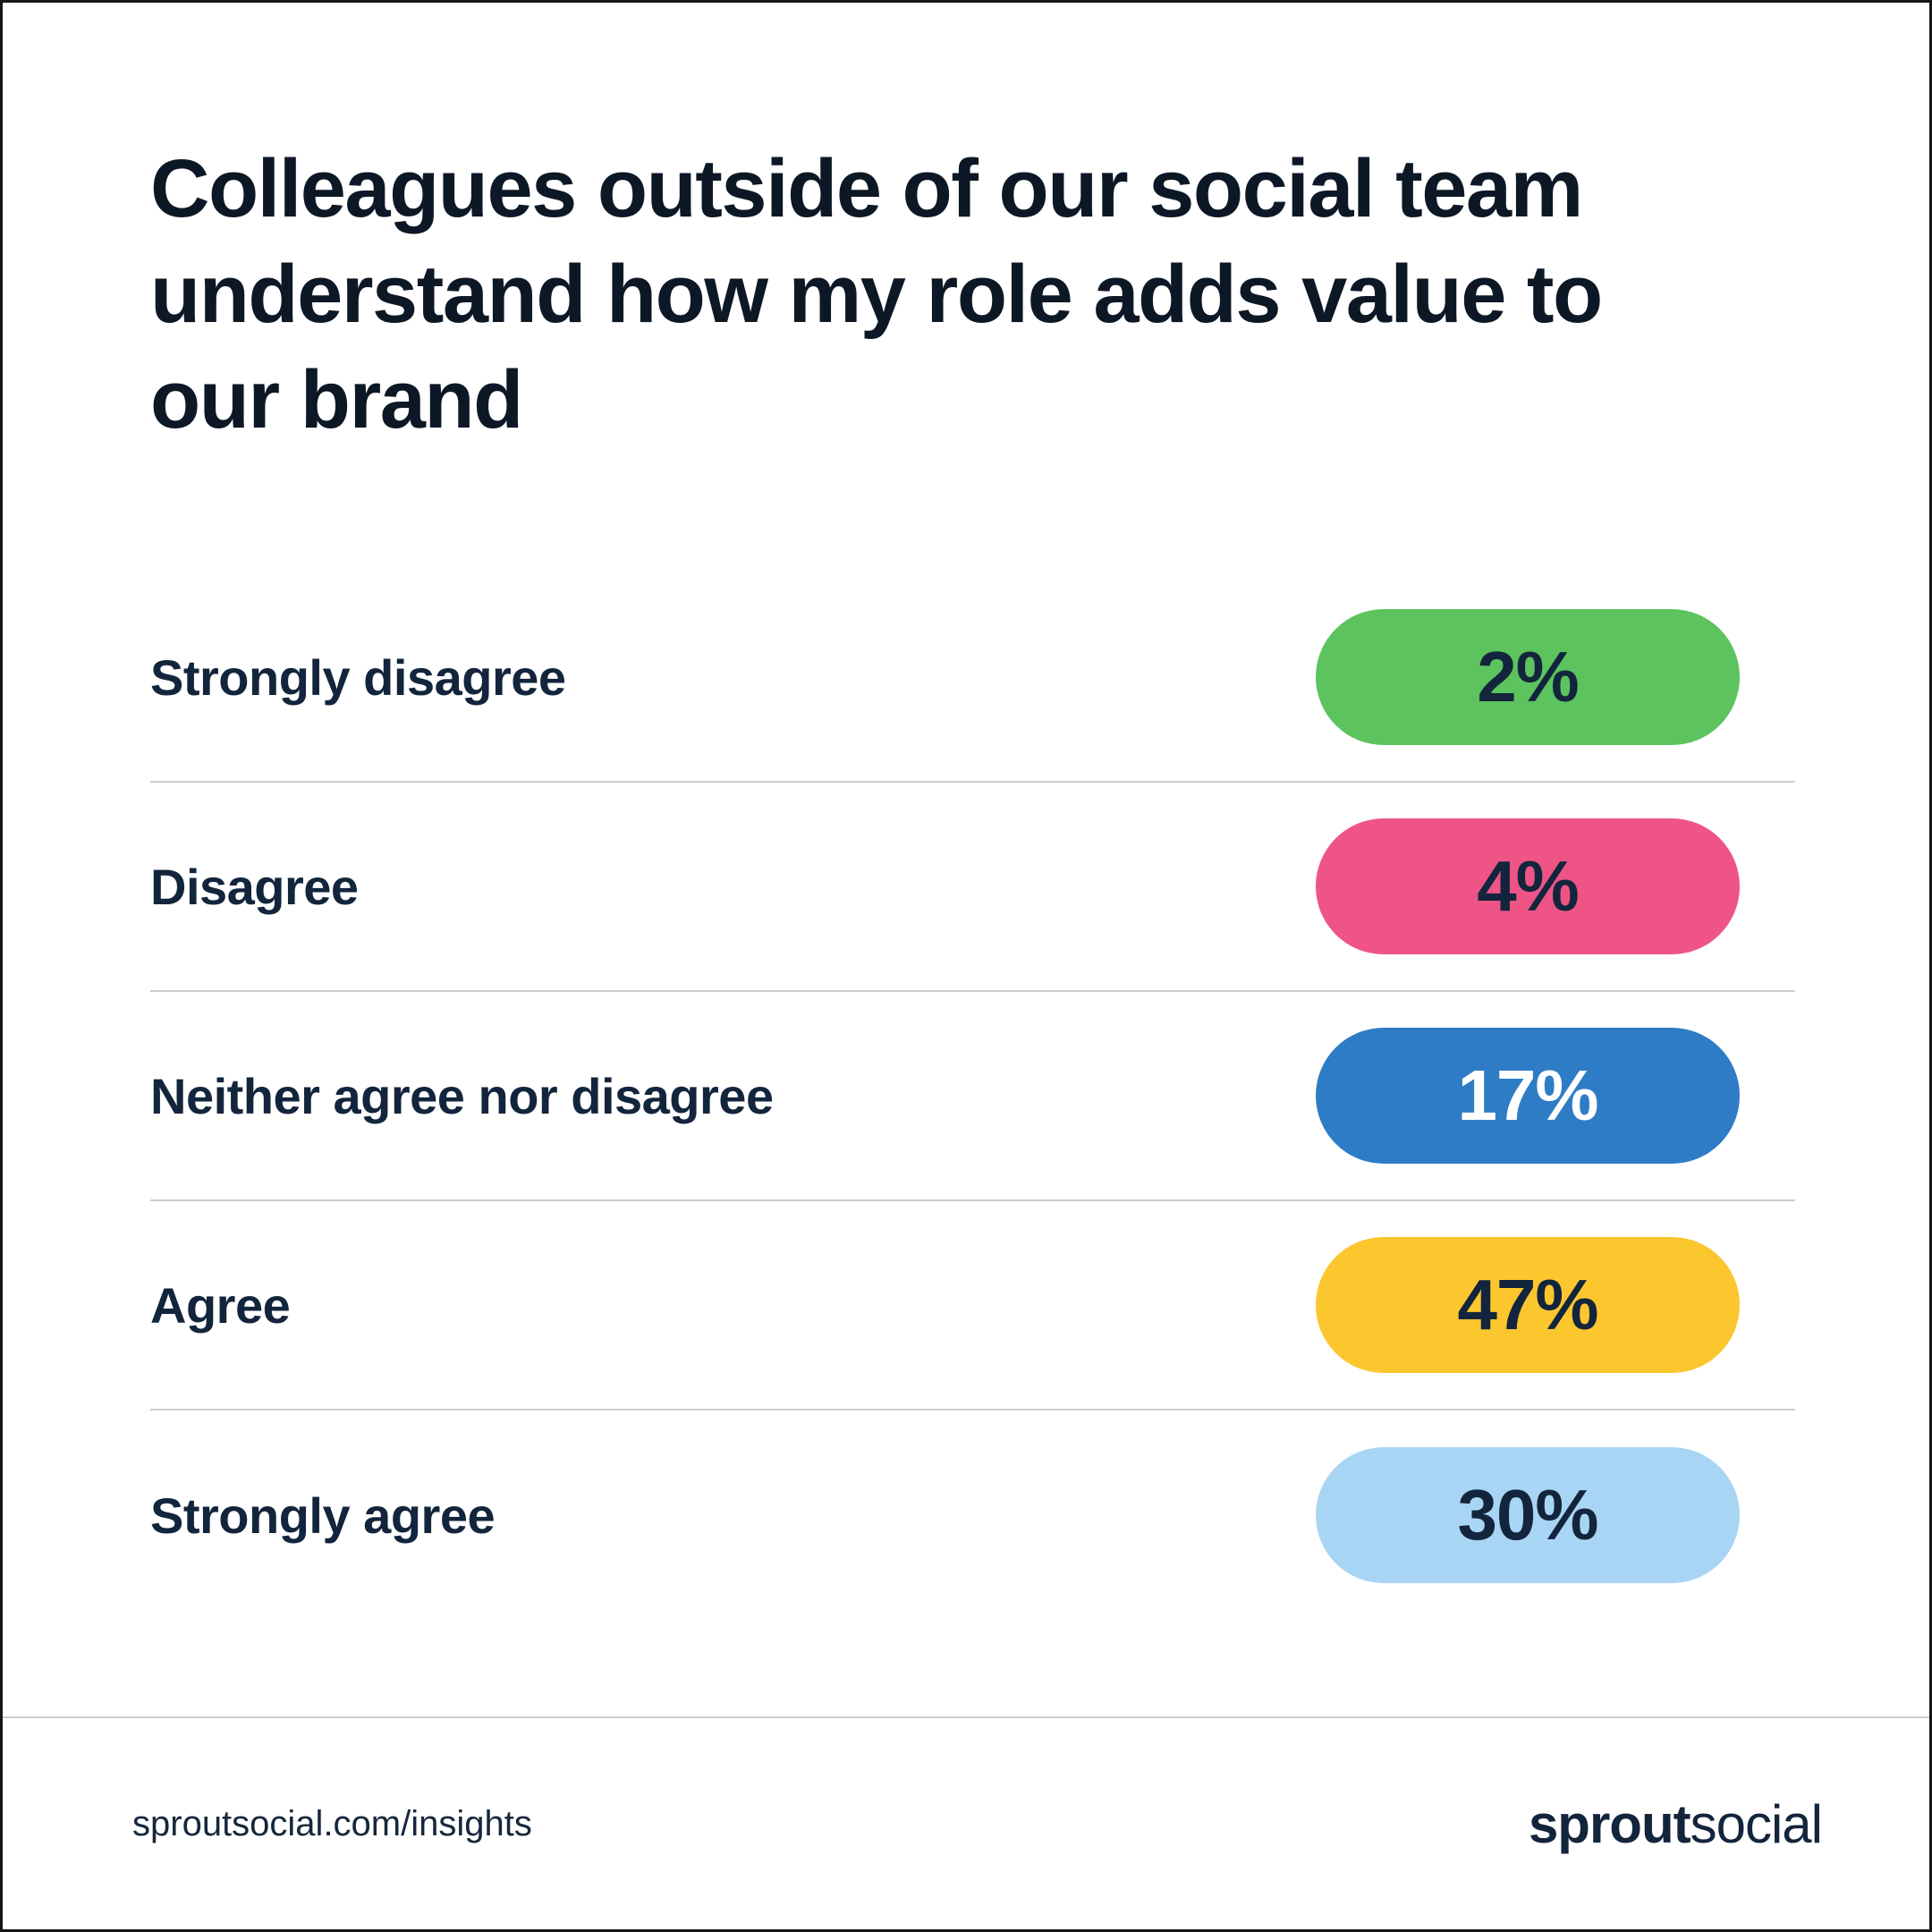  I want to click on value-label: 30%, so click(1527, 1515).